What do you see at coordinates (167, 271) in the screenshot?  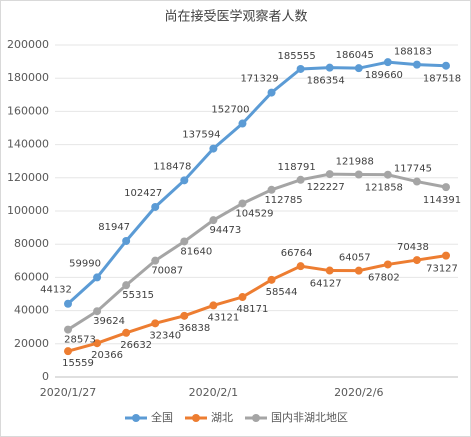 I see `data-label: 70087` at bounding box center [167, 271].